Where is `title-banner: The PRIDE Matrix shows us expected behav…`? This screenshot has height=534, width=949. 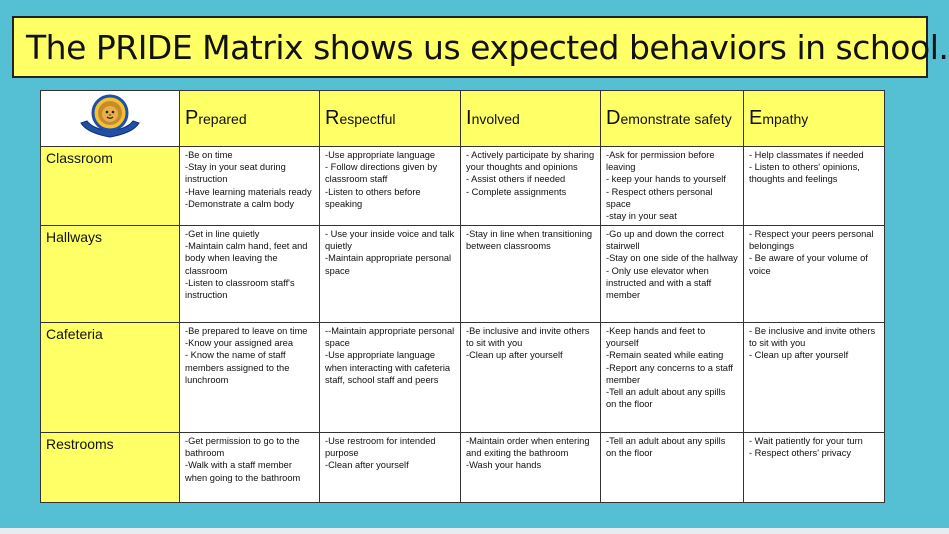
title-banner: The PRIDE Matrix shows us expected behav… is located at coordinates (480, 47).